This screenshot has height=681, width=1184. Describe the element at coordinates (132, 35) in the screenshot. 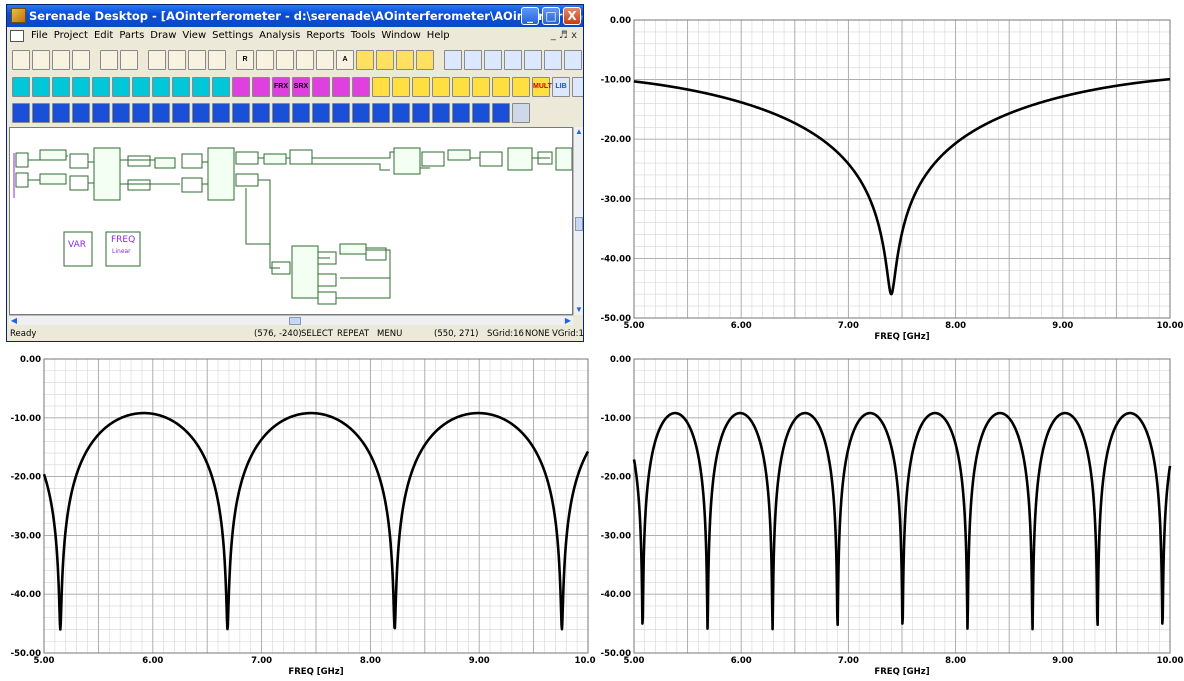

I see `menu-item-parts: Parts` at that location.